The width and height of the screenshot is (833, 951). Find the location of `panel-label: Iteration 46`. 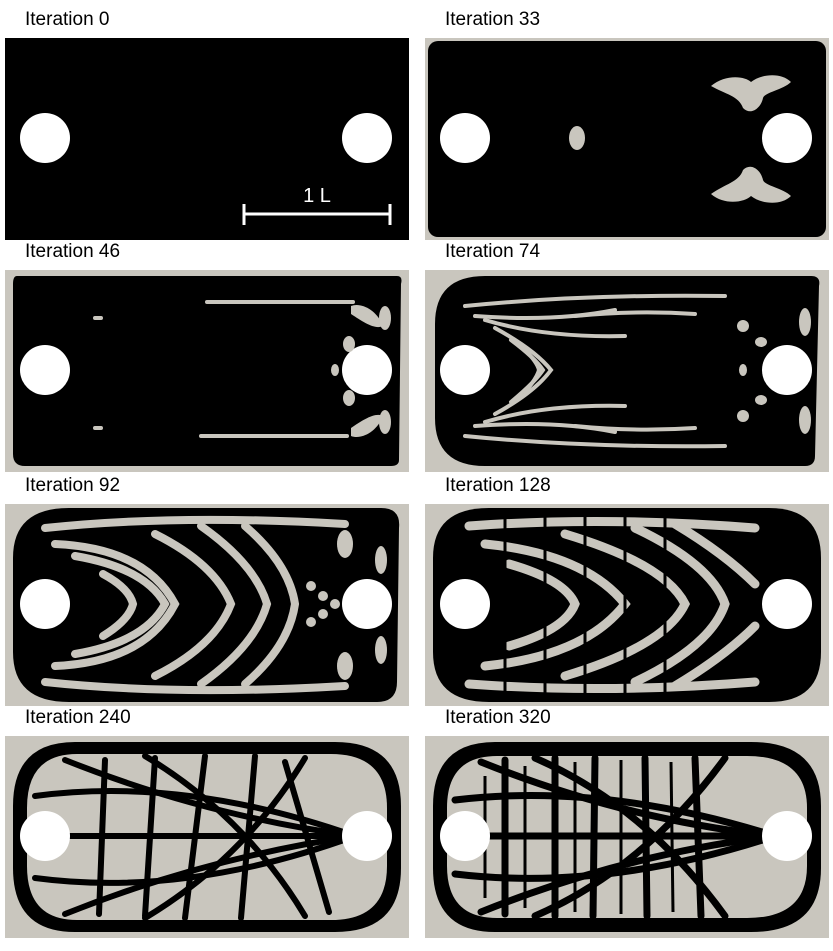

panel-label: Iteration 46 is located at coordinates (73, 251).